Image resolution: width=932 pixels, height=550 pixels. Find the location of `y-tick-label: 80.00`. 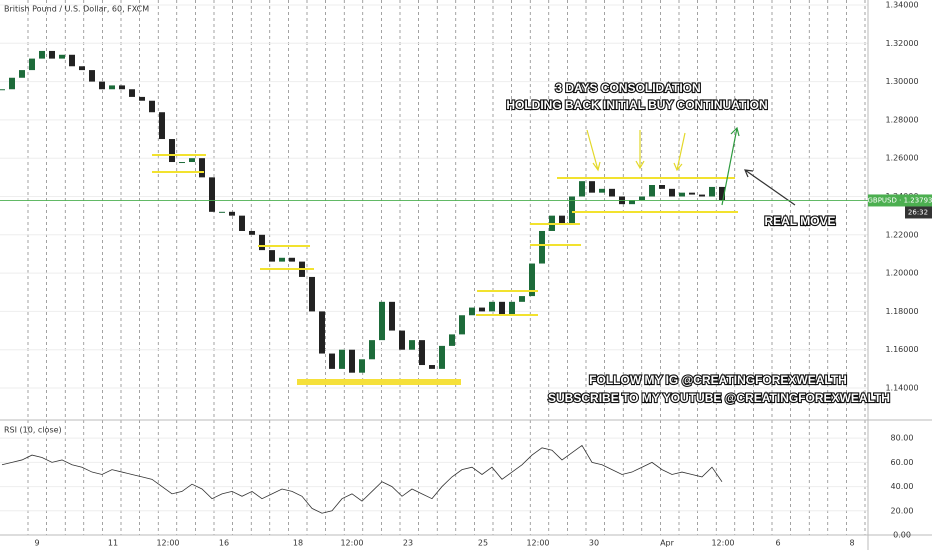

y-tick-label: 80.00 is located at coordinates (902, 438).